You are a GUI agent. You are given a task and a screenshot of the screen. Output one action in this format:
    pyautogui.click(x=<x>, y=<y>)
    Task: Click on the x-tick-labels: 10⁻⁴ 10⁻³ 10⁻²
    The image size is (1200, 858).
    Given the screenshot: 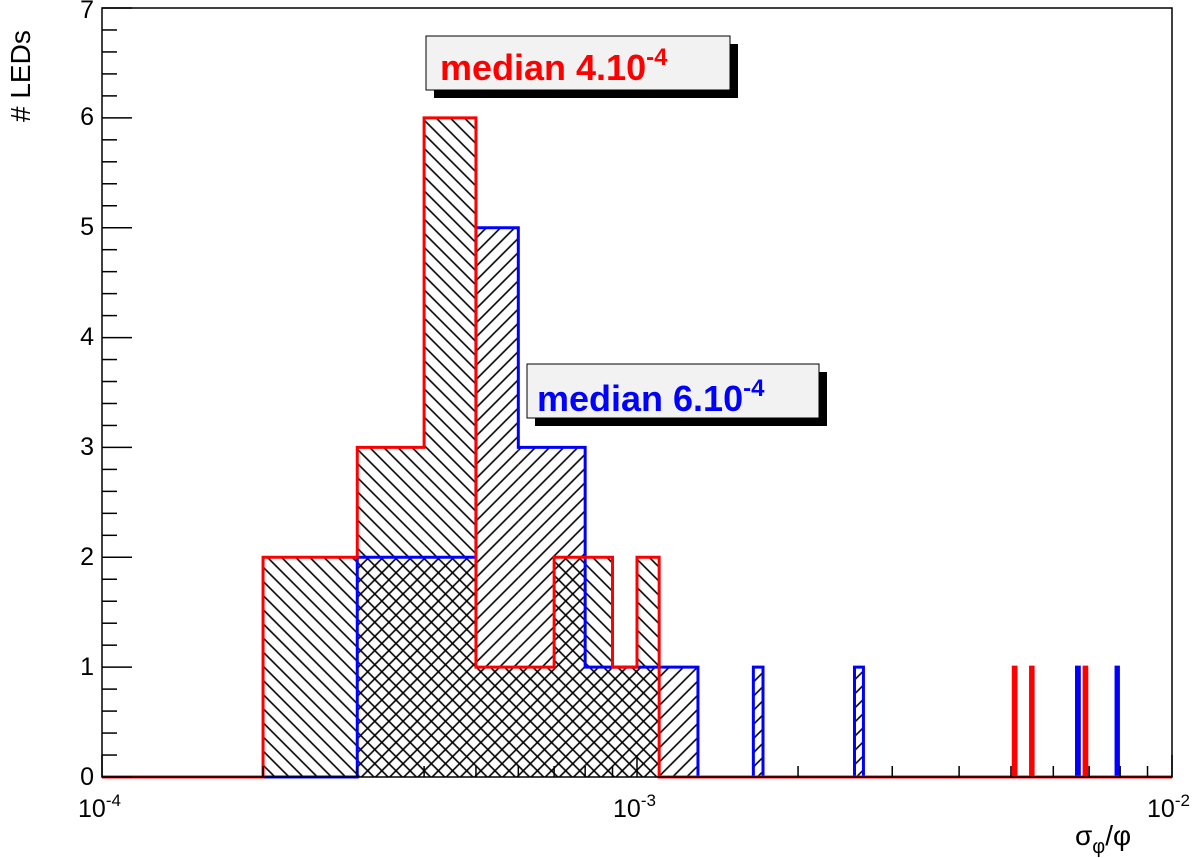 What is the action you would take?
    pyautogui.click(x=634, y=807)
    